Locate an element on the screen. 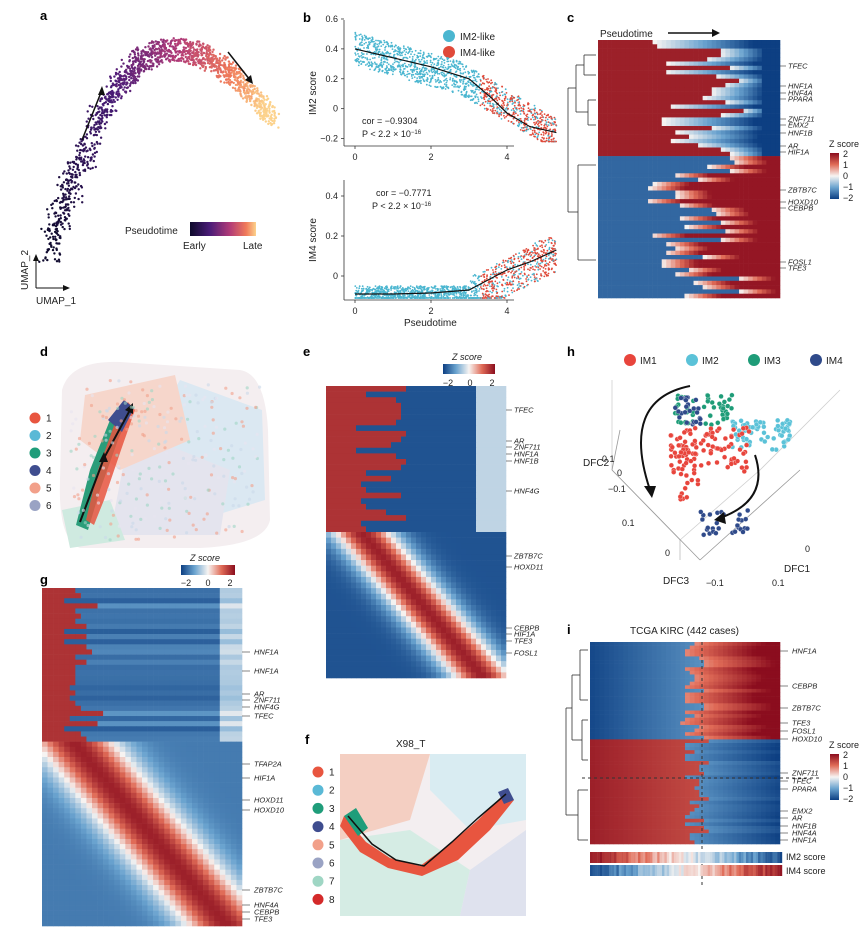 The width and height of the screenshot is (867, 932). top-ytick-label: 0.2 is located at coordinates (331, 79).